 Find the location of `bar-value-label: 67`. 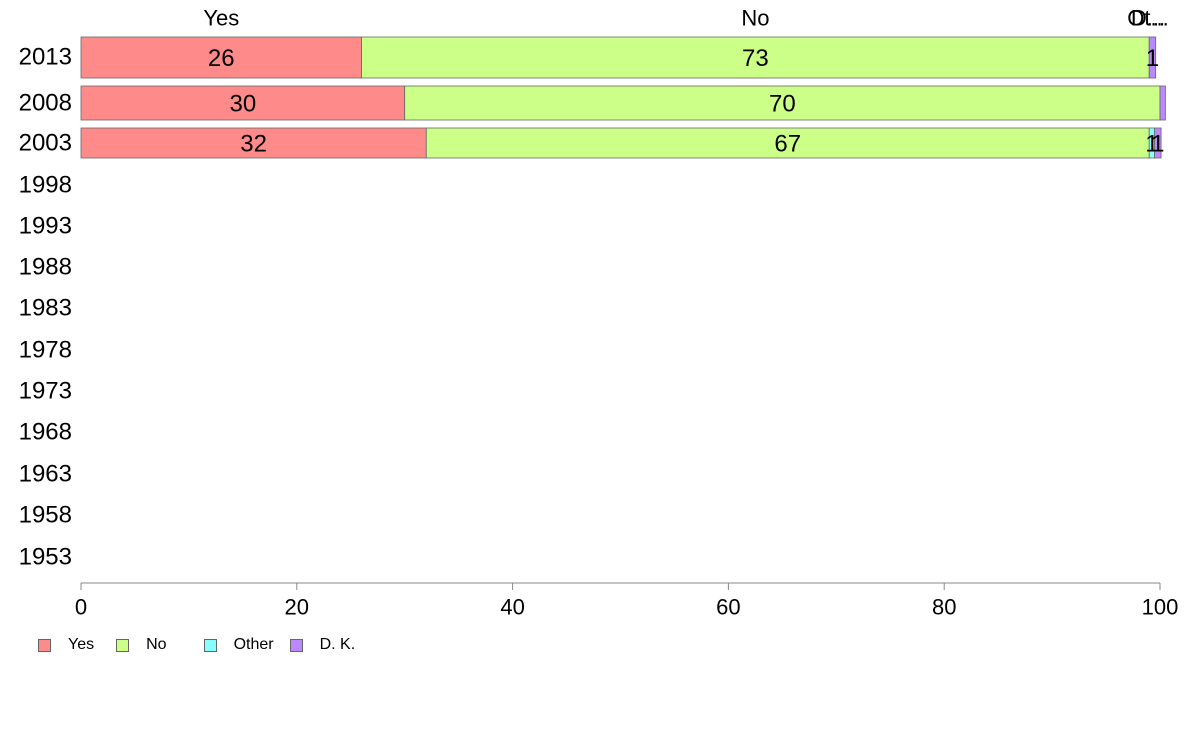

bar-value-label: 67 is located at coordinates (787, 144).